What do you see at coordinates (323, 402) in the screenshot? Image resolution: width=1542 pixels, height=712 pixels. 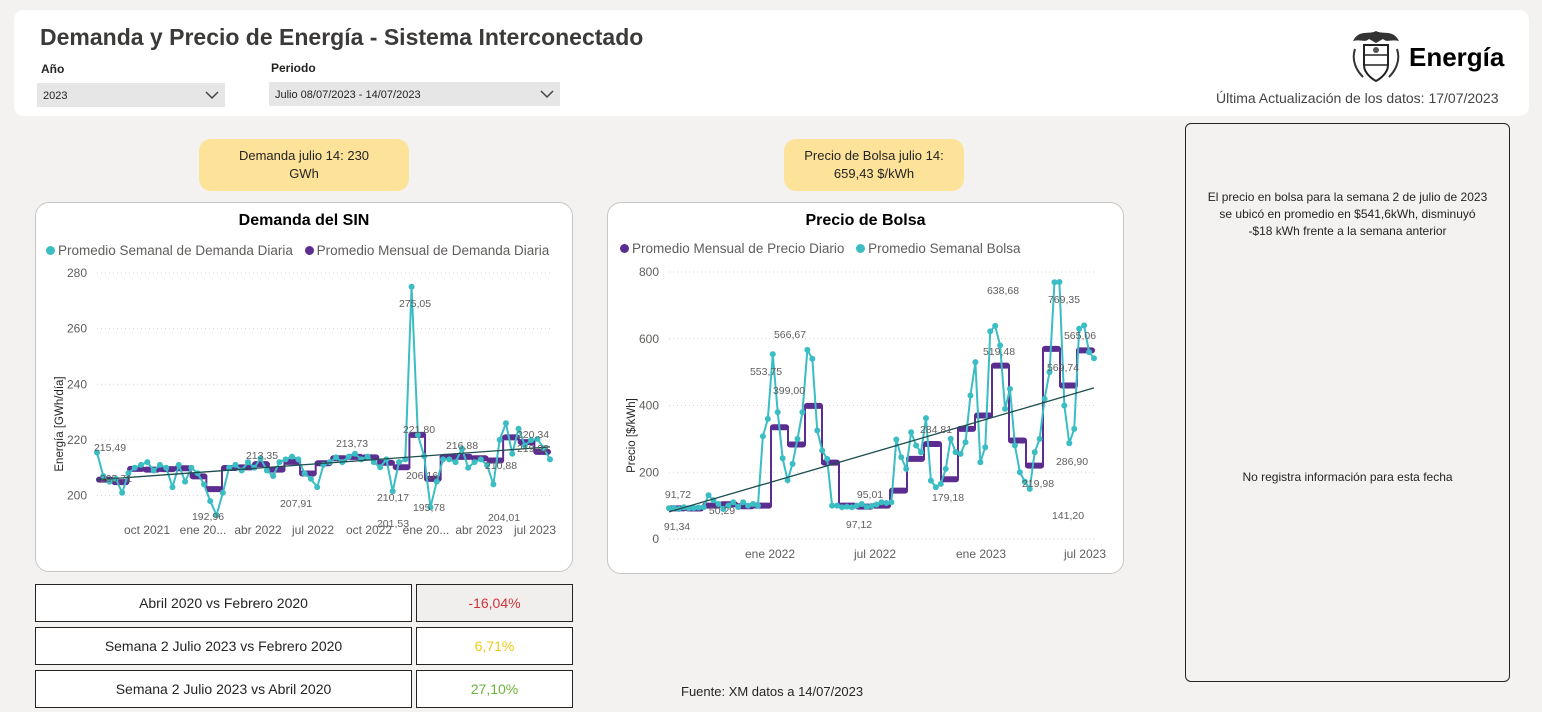 I see `weekly-series-line` at bounding box center [323, 402].